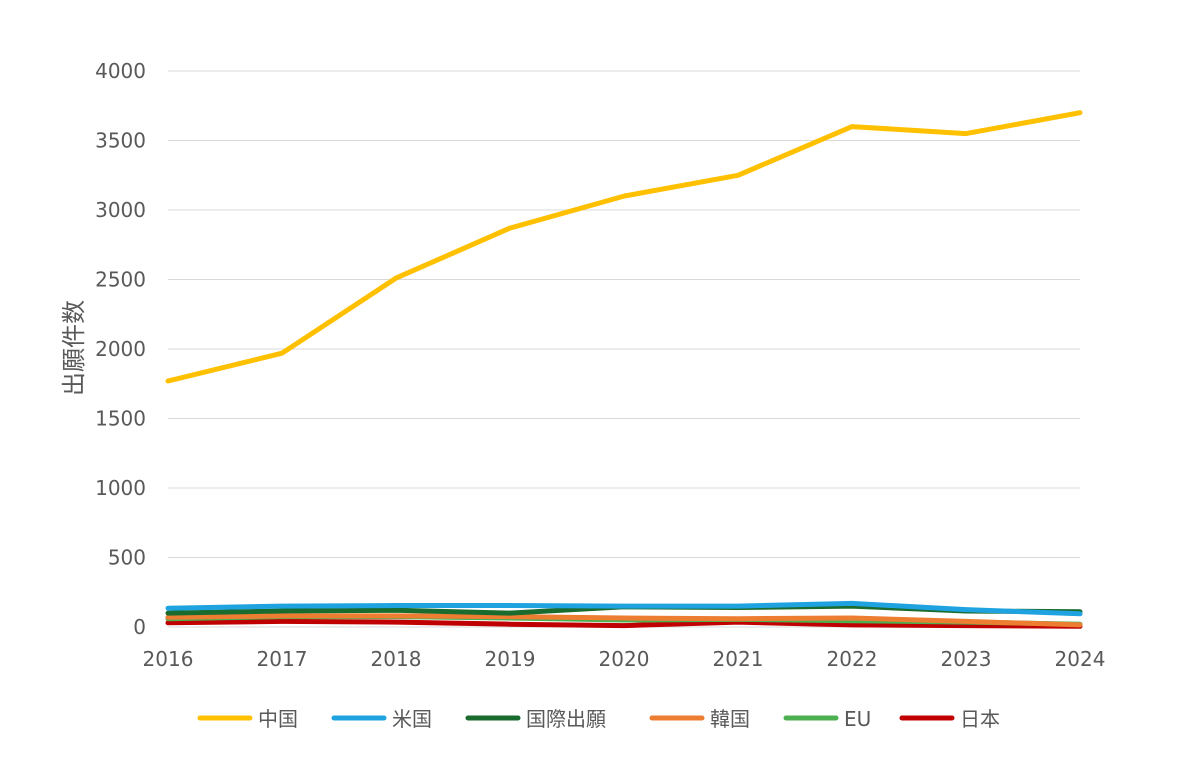 The height and width of the screenshot is (780, 1200). I want to click on y-tick-label: 1000, so click(120, 488).